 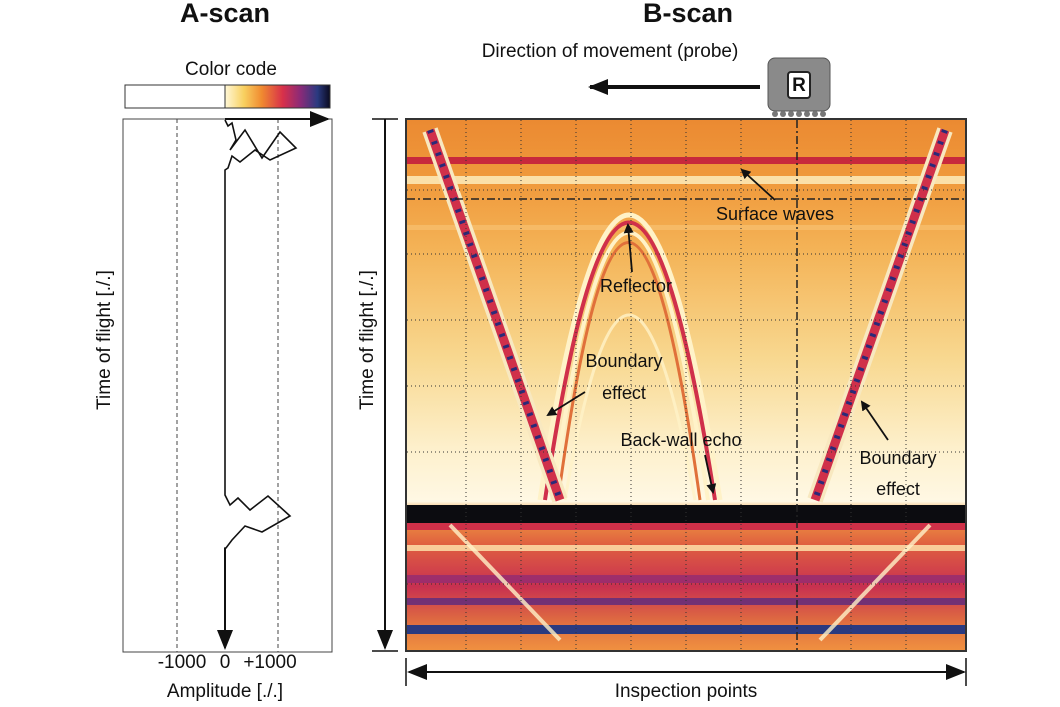 What do you see at coordinates (225, 691) in the screenshot?
I see `x-axis-label: Amplitude [./.]` at bounding box center [225, 691].